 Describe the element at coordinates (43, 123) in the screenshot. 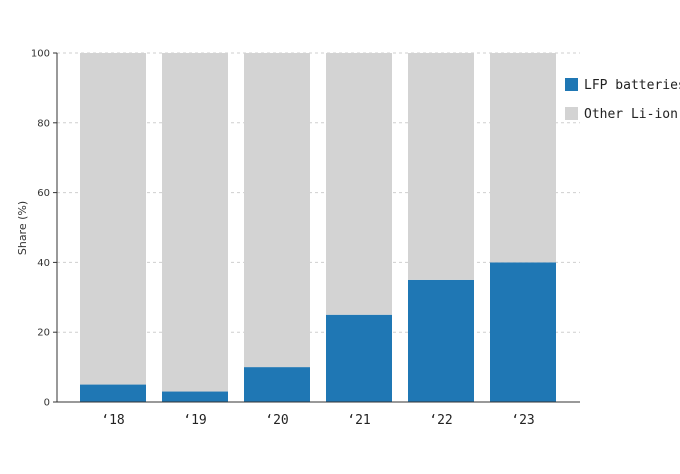

I see `y-tick-label: 80` at that location.